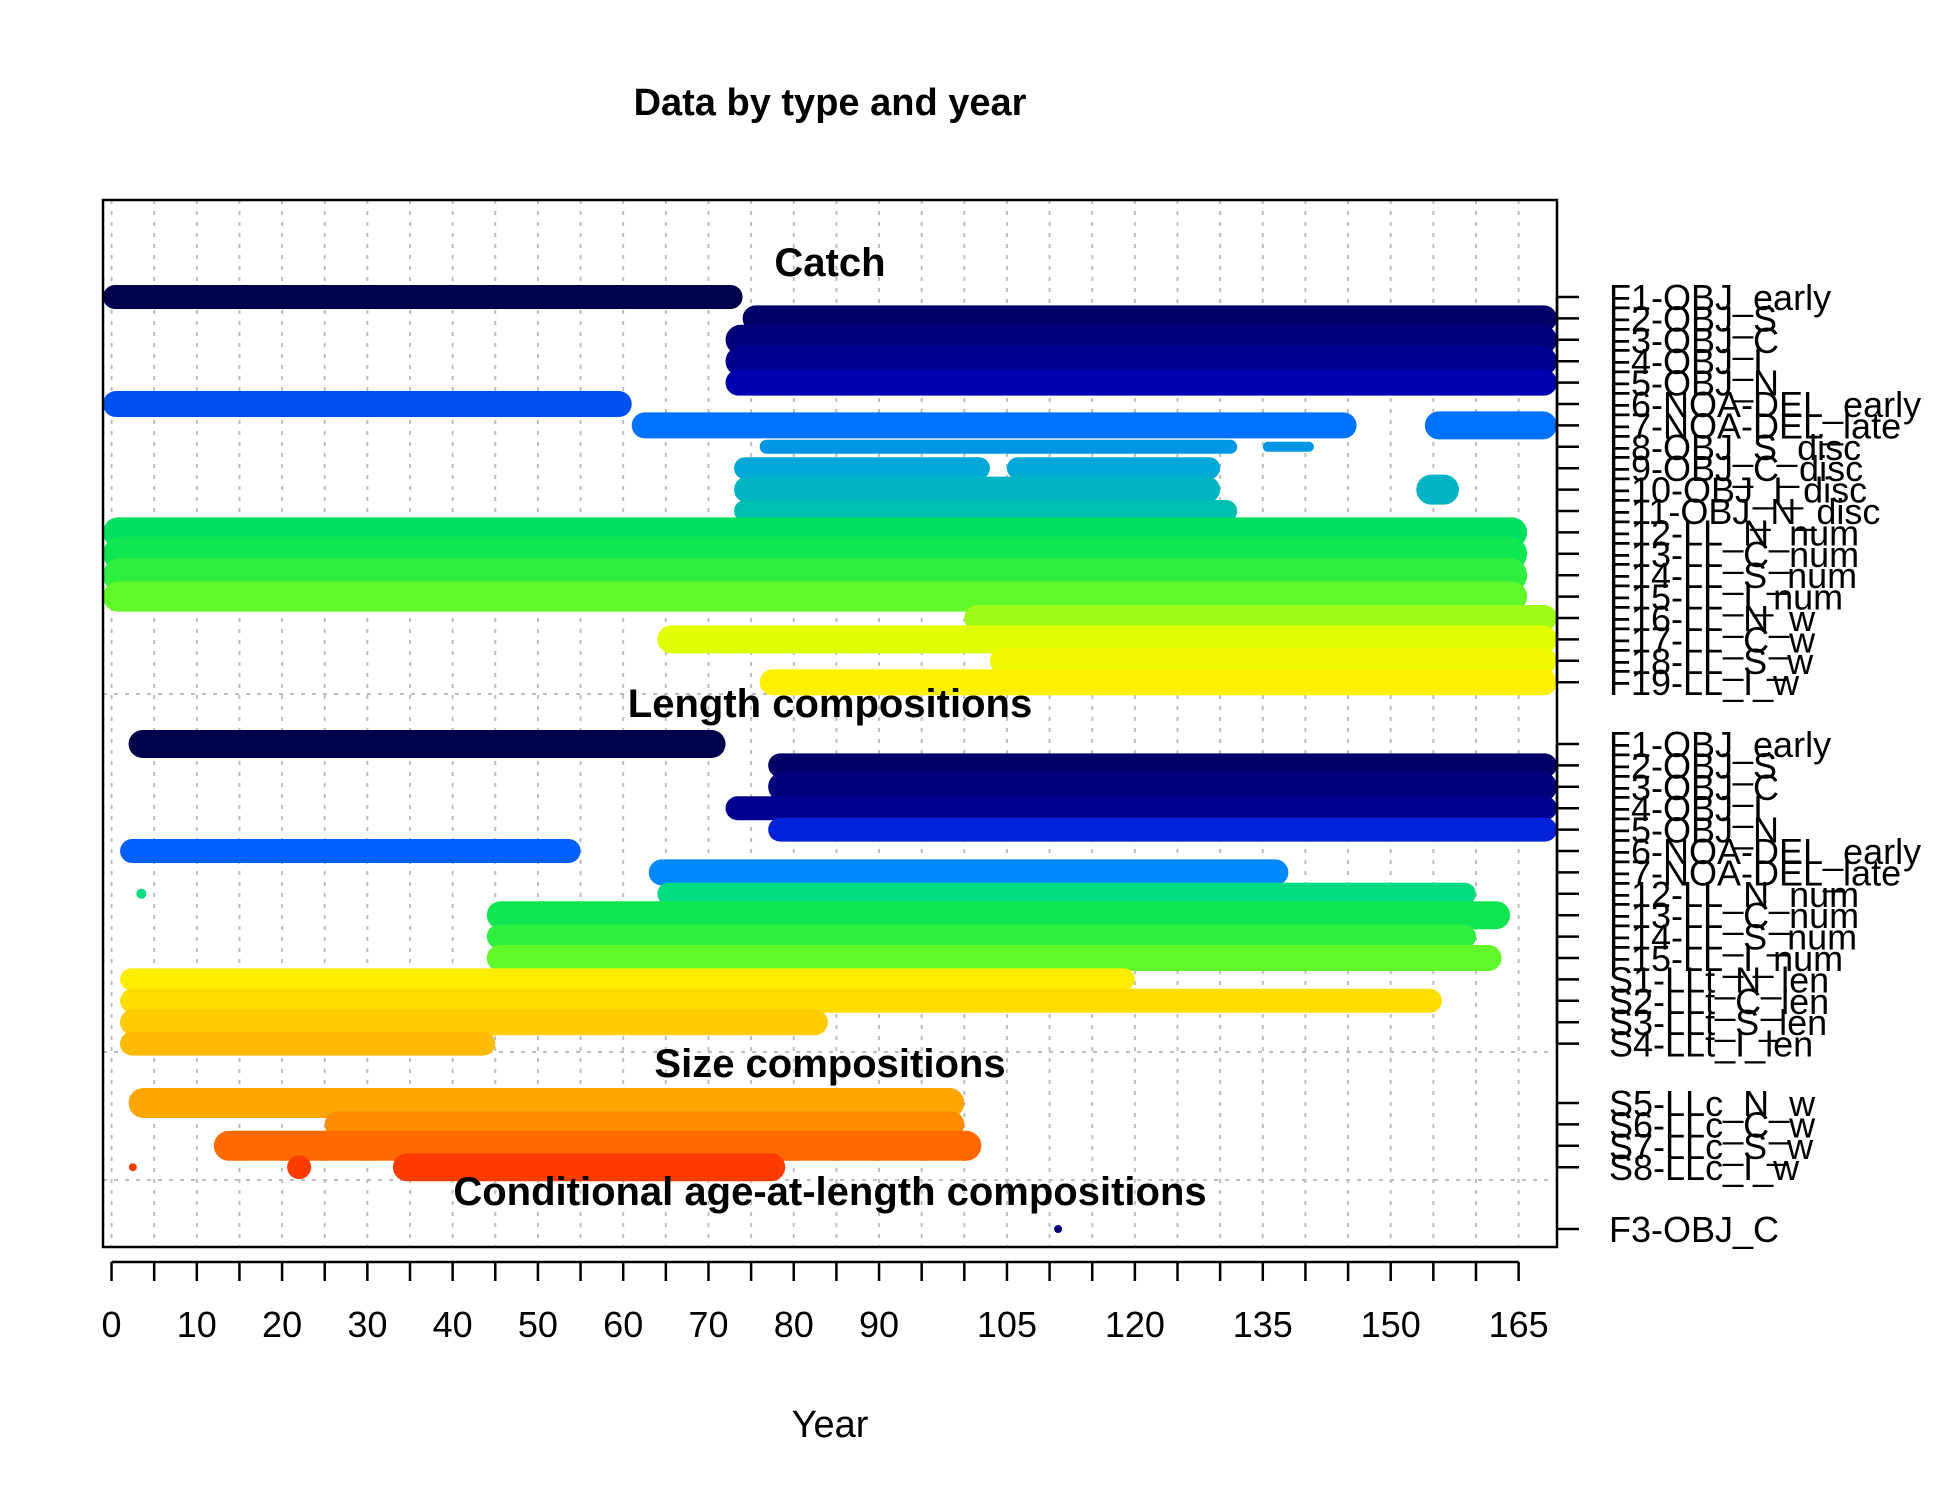  I want to click on fleet-label: S1-LLt_N_len, so click(1719, 979).